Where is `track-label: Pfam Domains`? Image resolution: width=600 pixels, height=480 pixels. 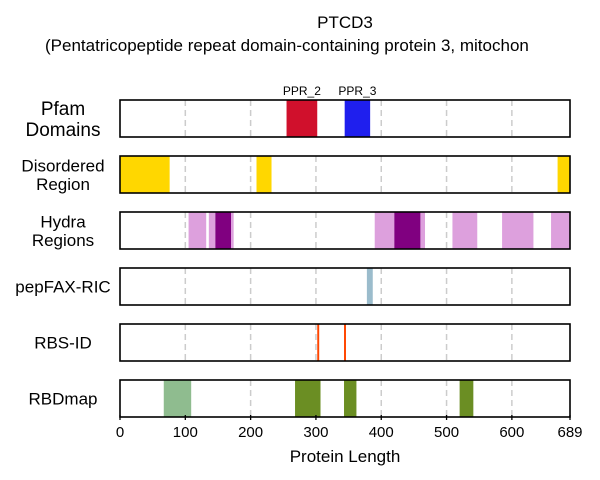
track-label: Pfam Domains is located at coordinates (63, 120).